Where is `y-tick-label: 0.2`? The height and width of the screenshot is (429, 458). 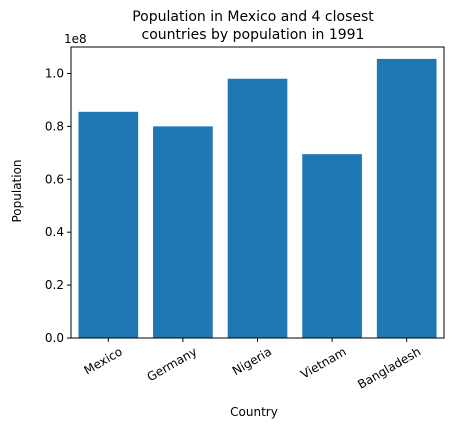
y-tick-label: 0.2 is located at coordinates (54, 285).